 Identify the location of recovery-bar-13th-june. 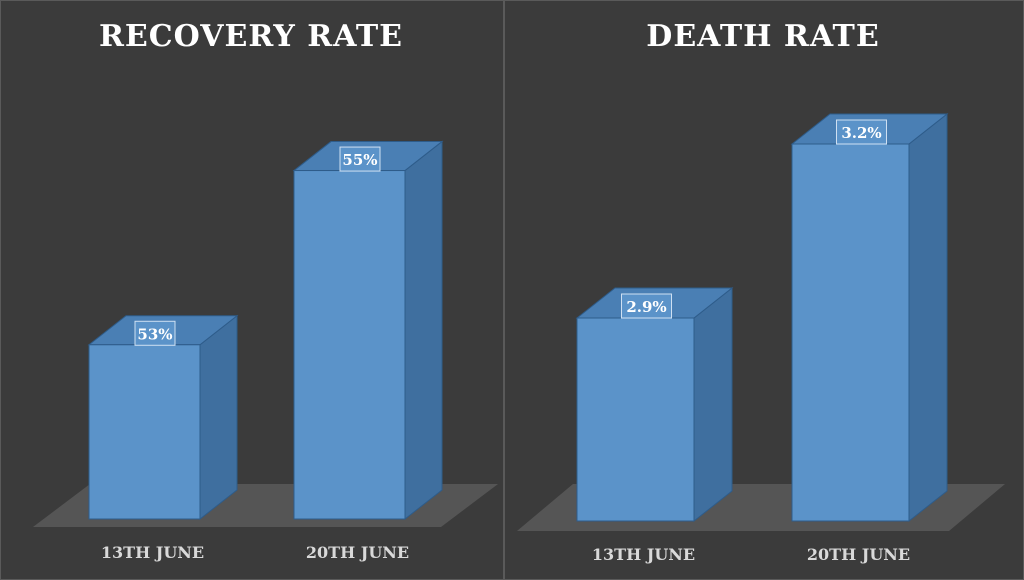
(144, 432).